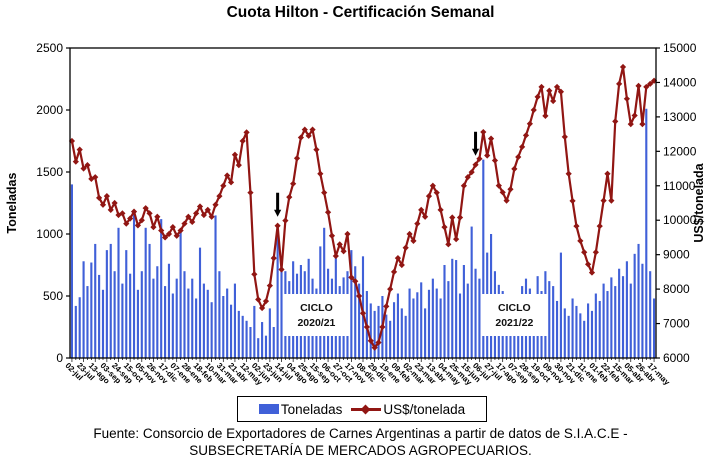 The height and width of the screenshot is (462, 721). Describe the element at coordinates (514, 323) in the screenshot. I see `cycle-annotation-text: 2021/22` at that location.